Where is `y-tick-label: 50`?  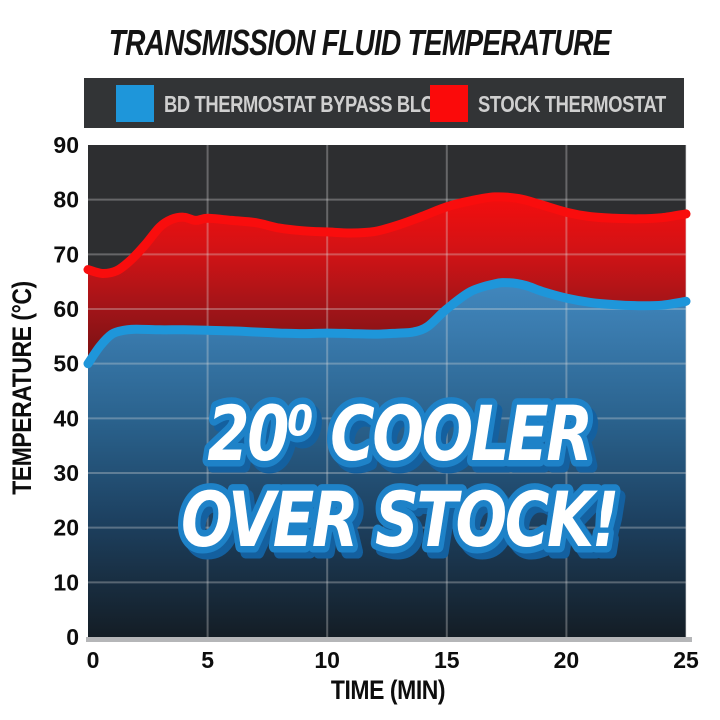 y-tick-label: 50 is located at coordinates (66, 364).